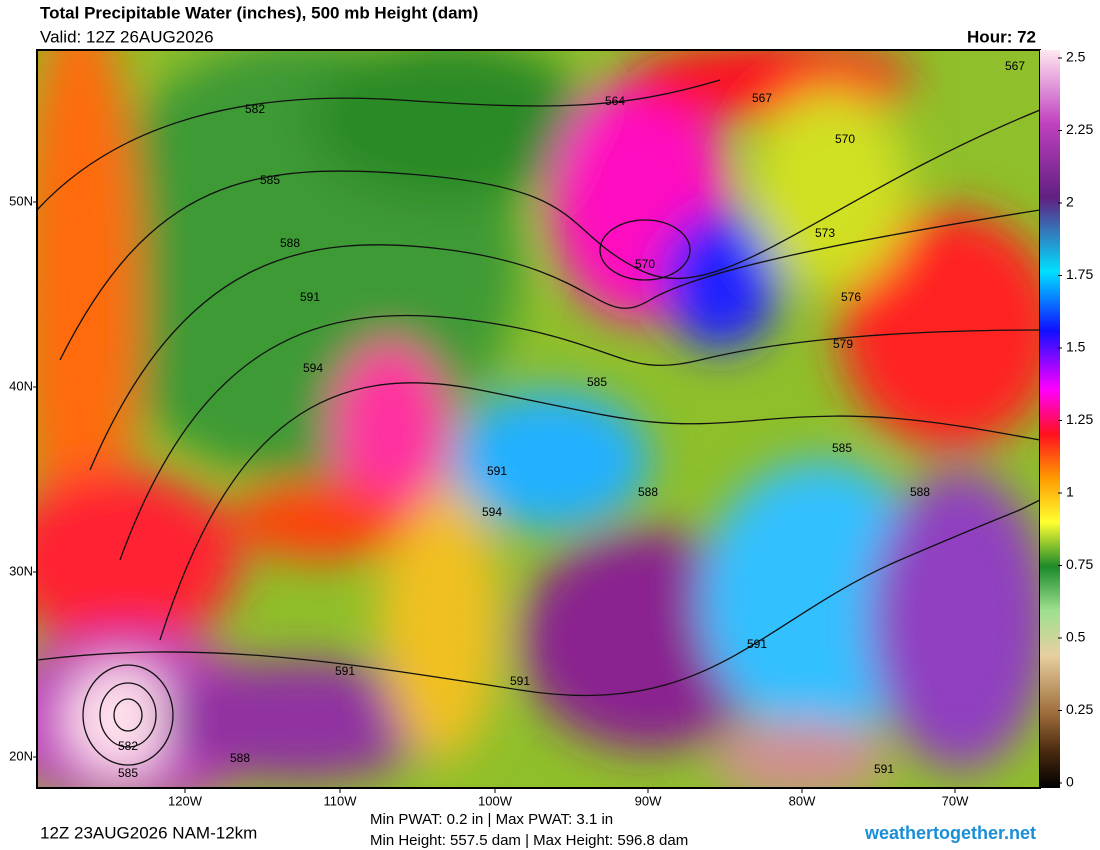 Image resolution: width=1100 pixels, height=850 pixels. I want to click on site-link: weathertogether.net, so click(950, 833).